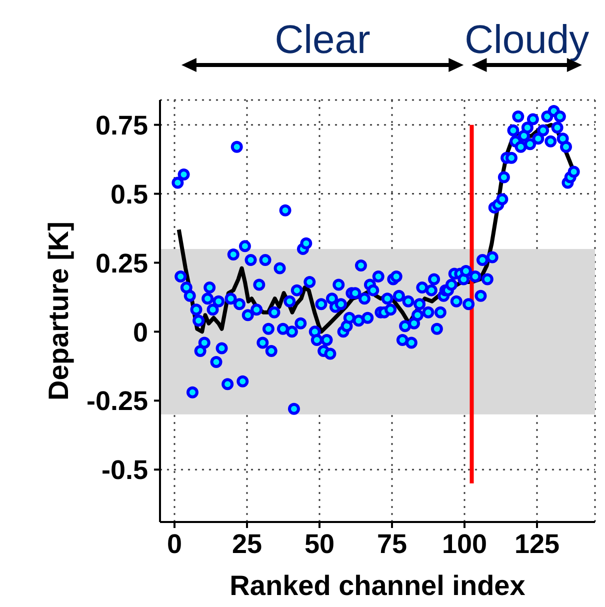 The height and width of the screenshot is (607, 605). Describe the element at coordinates (322, 40) in the screenshot. I see `text: Clear` at that location.